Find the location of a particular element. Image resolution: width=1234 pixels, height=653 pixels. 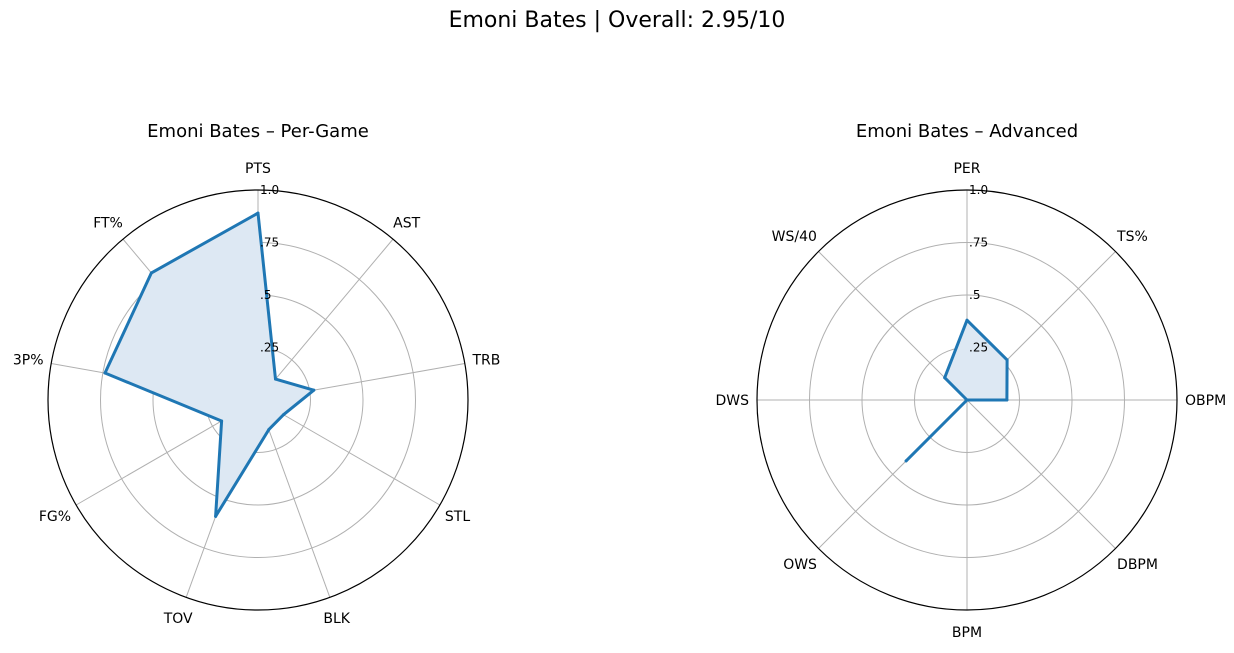

spoke-ast is located at coordinates (325, 319).